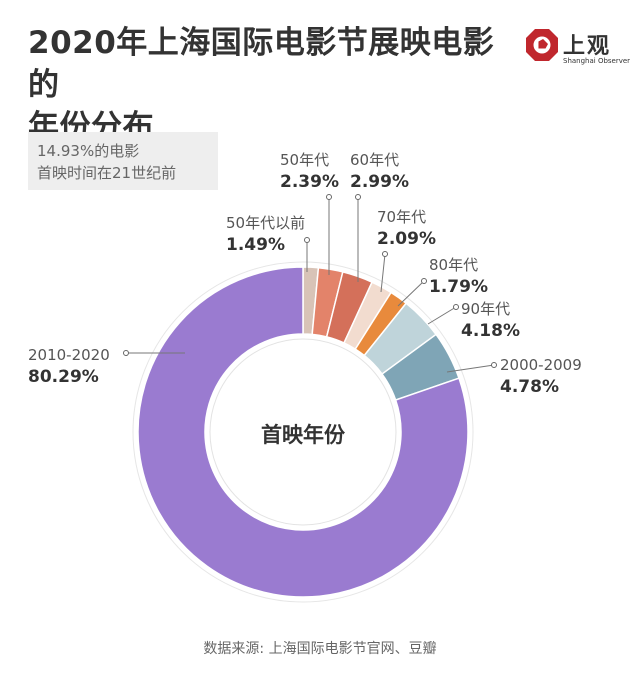 The width and height of the screenshot is (640, 689). Describe the element at coordinates (88, 151) in the screenshot. I see `note-line-1: 14.93%的电影` at that location.